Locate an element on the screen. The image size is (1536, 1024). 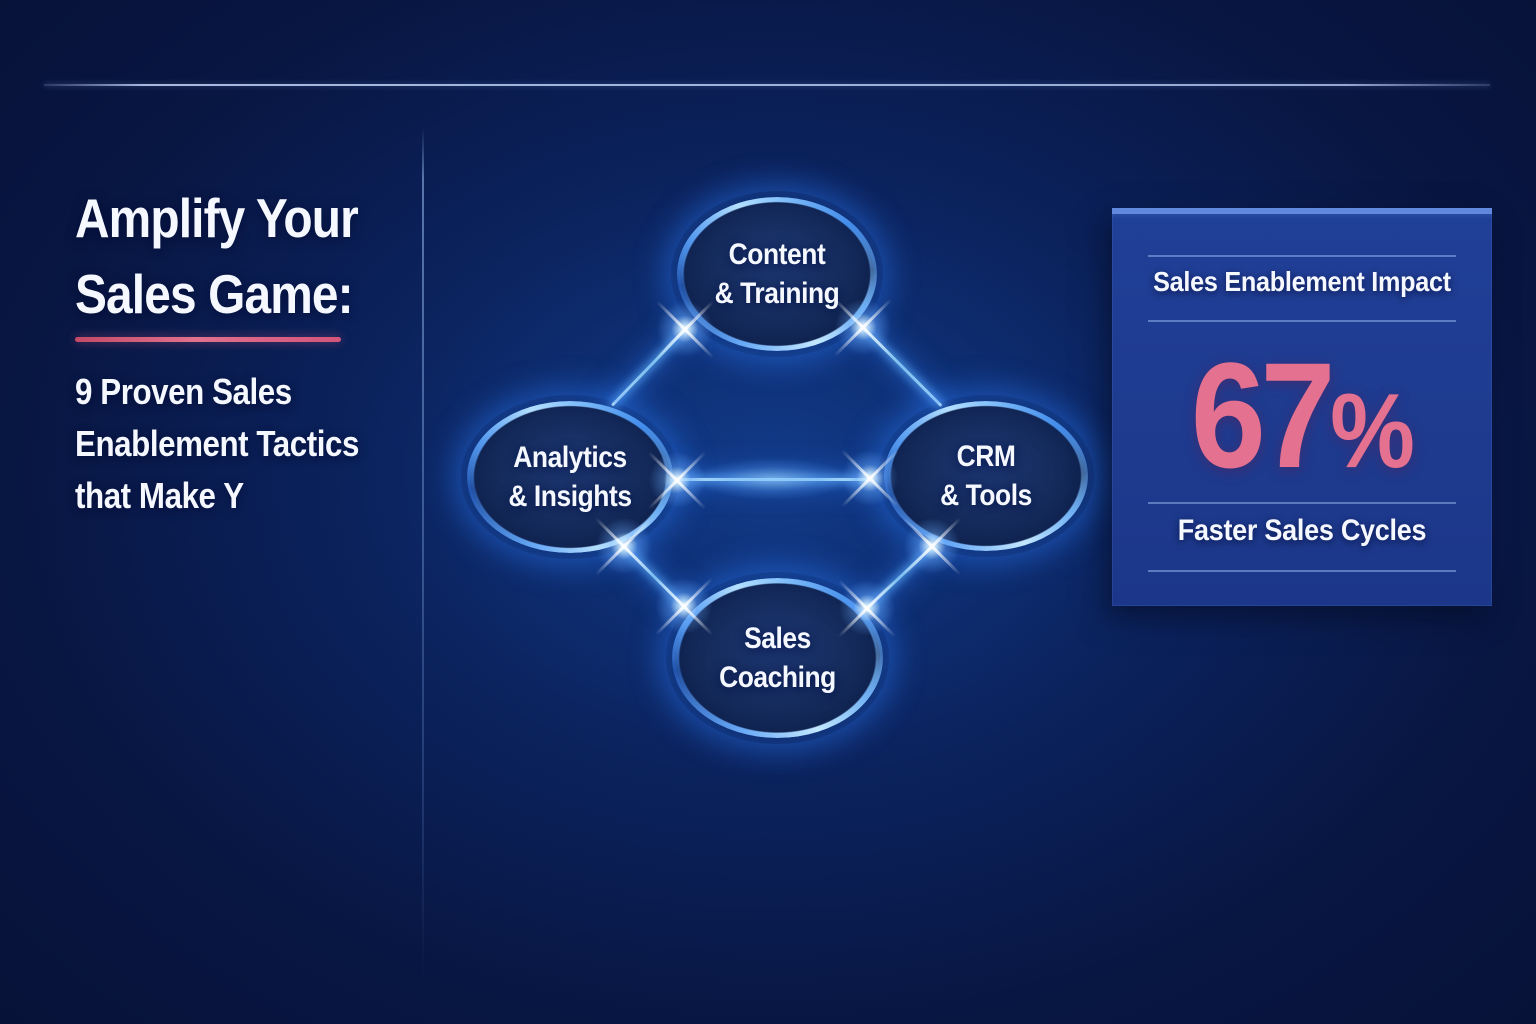
node-label: Content & Training is located at coordinates (777, 274).